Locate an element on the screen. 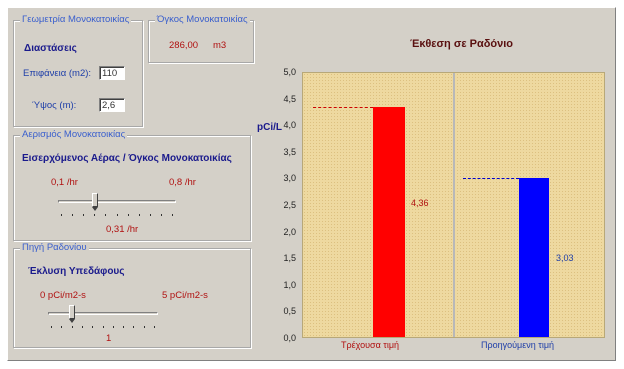 This screenshot has height=369, width=624. soil-emission-heading: Έκλυση Υπεδάφους is located at coordinates (76, 271).